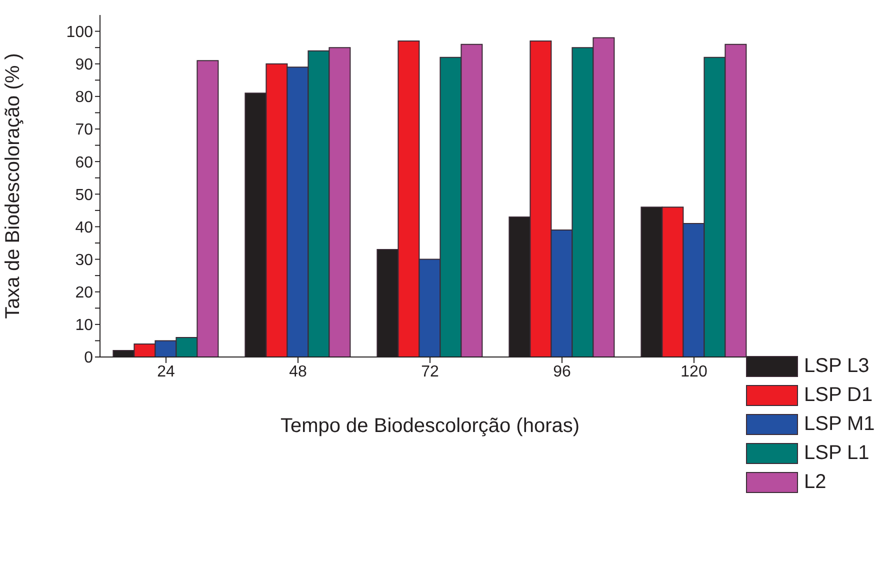  I want to click on y-tick-label: 0, so click(89, 358).